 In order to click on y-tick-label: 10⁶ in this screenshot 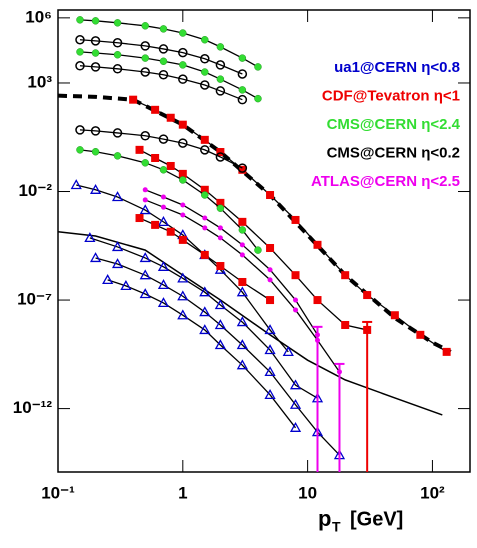, I will do `click(38, 16)`.